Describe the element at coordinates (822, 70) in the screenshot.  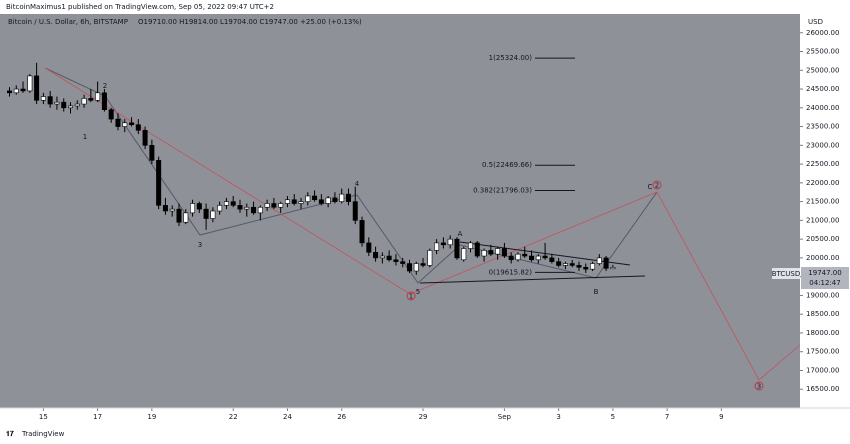
I see `y-tick-label: 25000.00` at that location.